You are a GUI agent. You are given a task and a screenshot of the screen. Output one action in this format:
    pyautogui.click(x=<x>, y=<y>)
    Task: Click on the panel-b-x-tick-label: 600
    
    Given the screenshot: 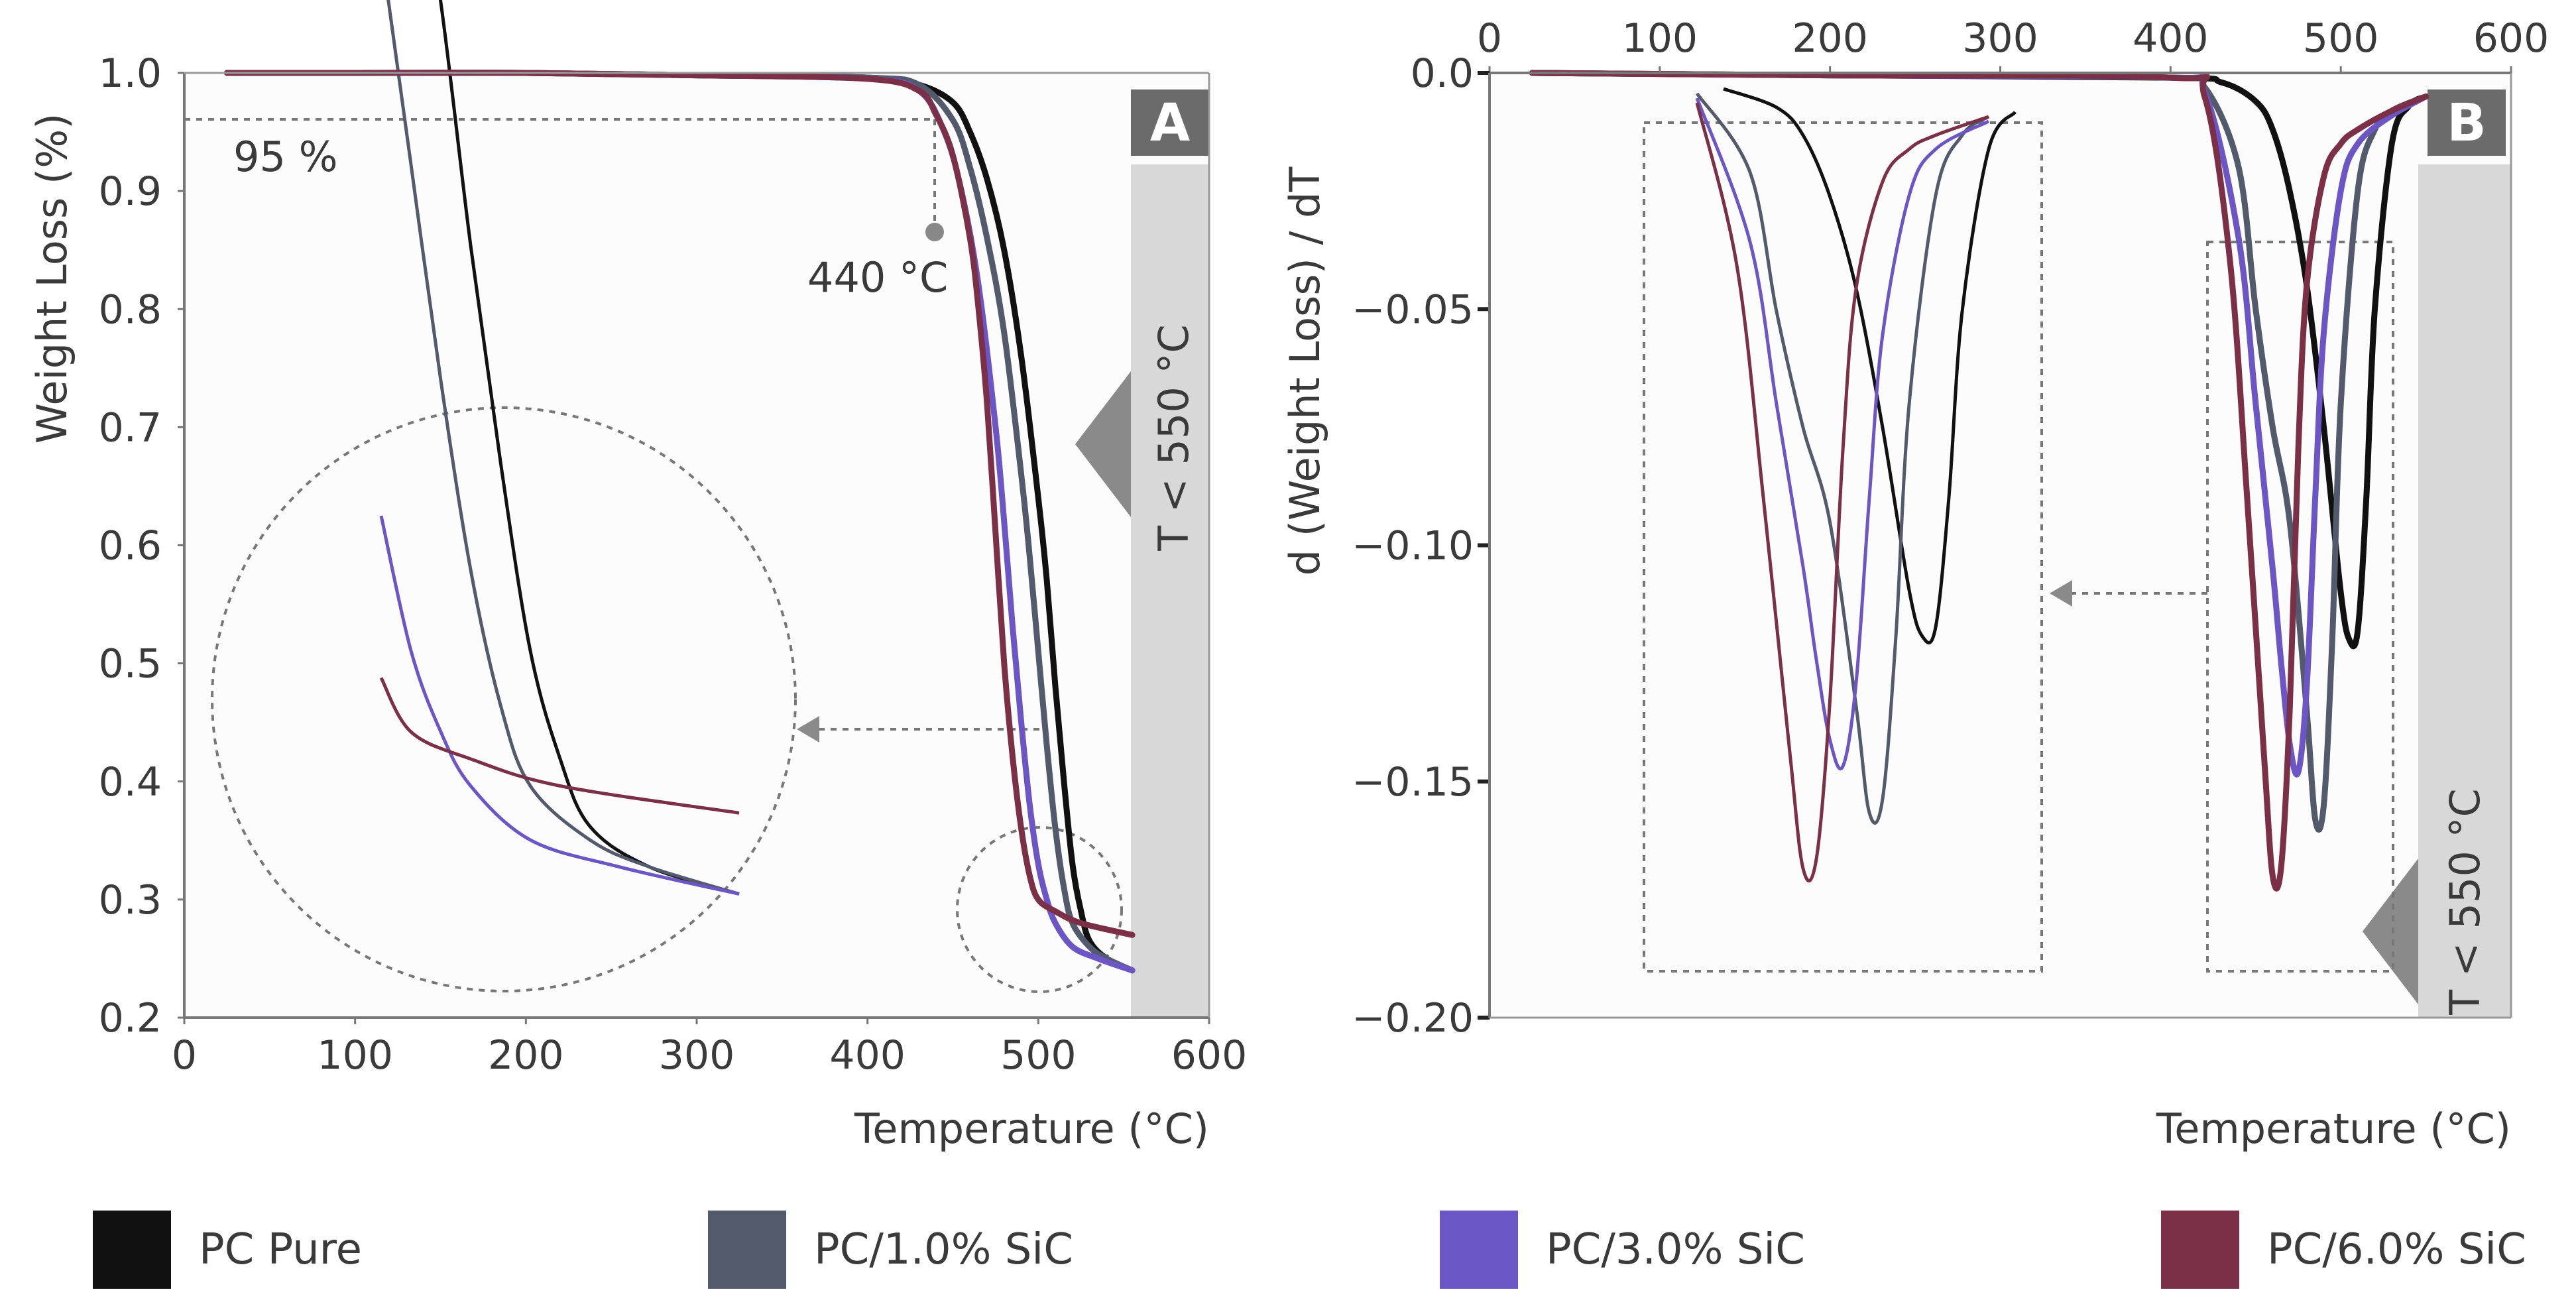 What is the action you would take?
    pyautogui.click(x=2511, y=38)
    